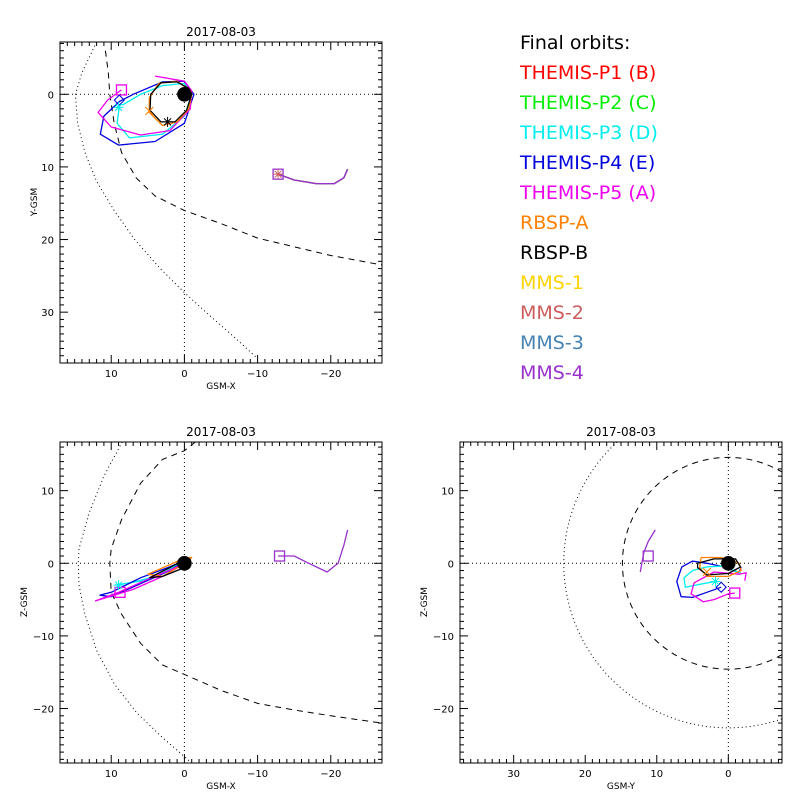 Image resolution: width=800 pixels, height=800 pixels. I want to click on x-axis-label: GSM-Y, so click(621, 787).